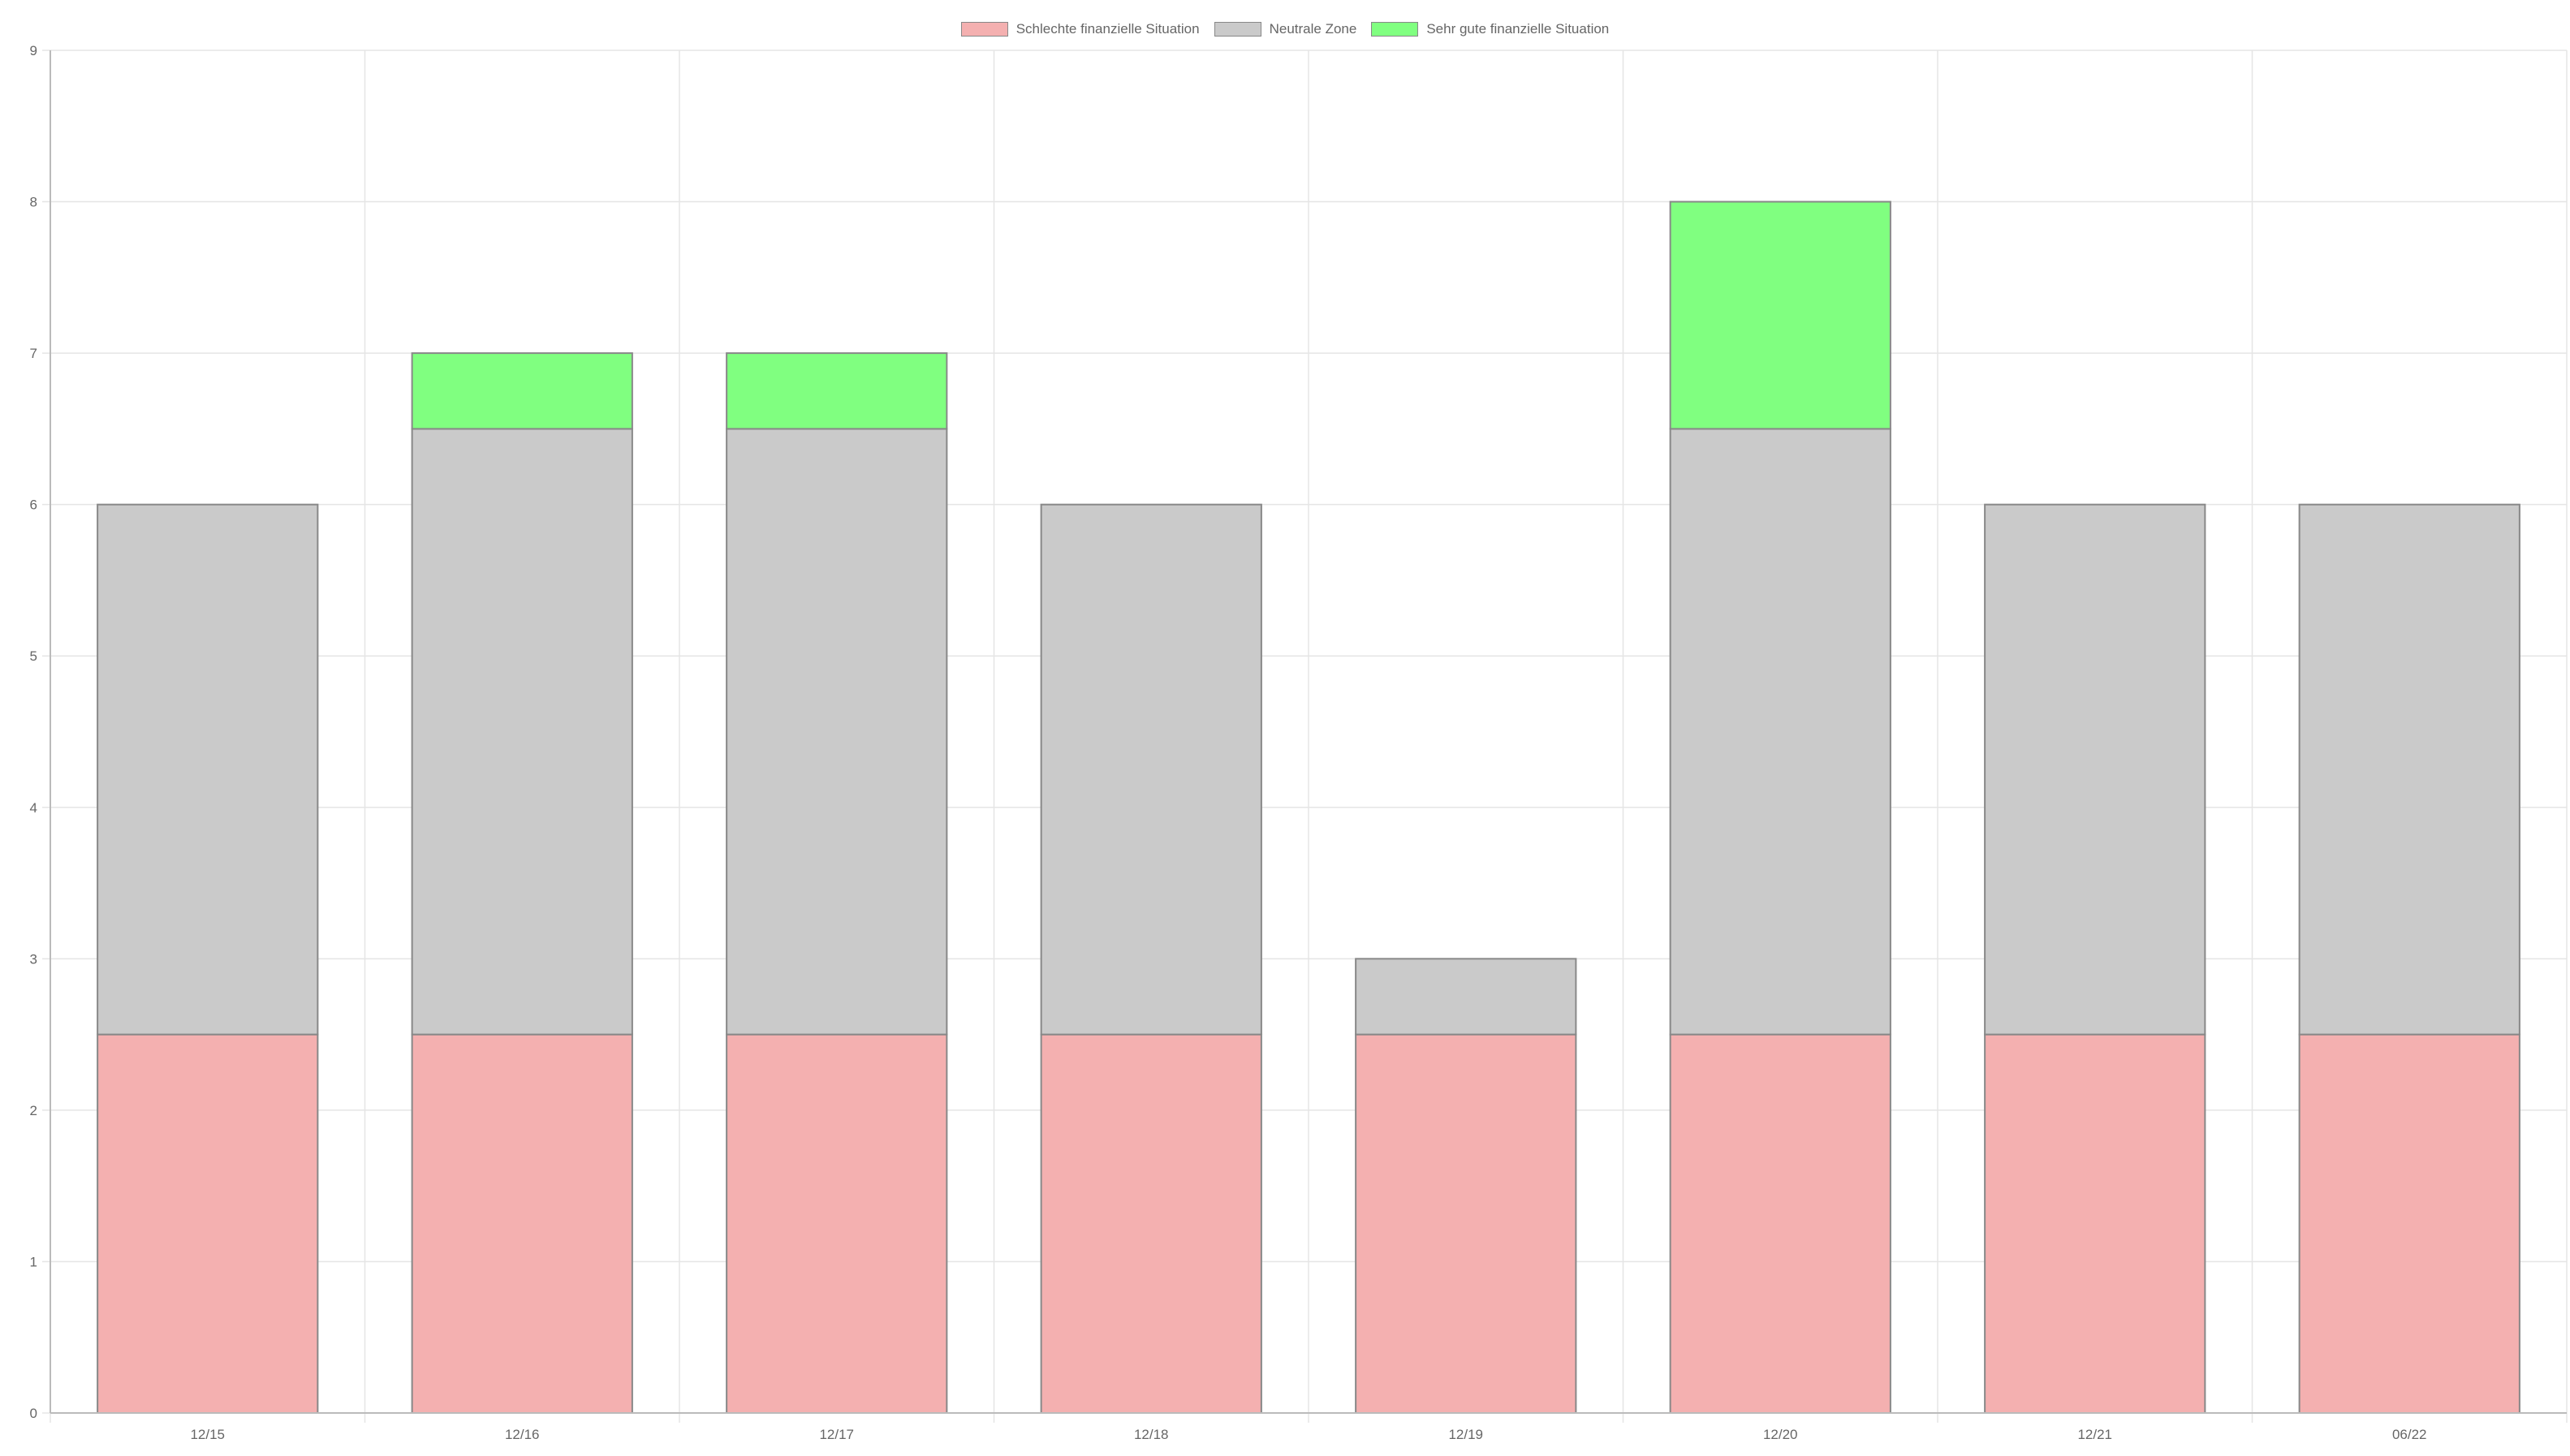 The image size is (2570, 1456). What do you see at coordinates (522, 1435) in the screenshot?
I see `x-tick-label: 12/16` at bounding box center [522, 1435].